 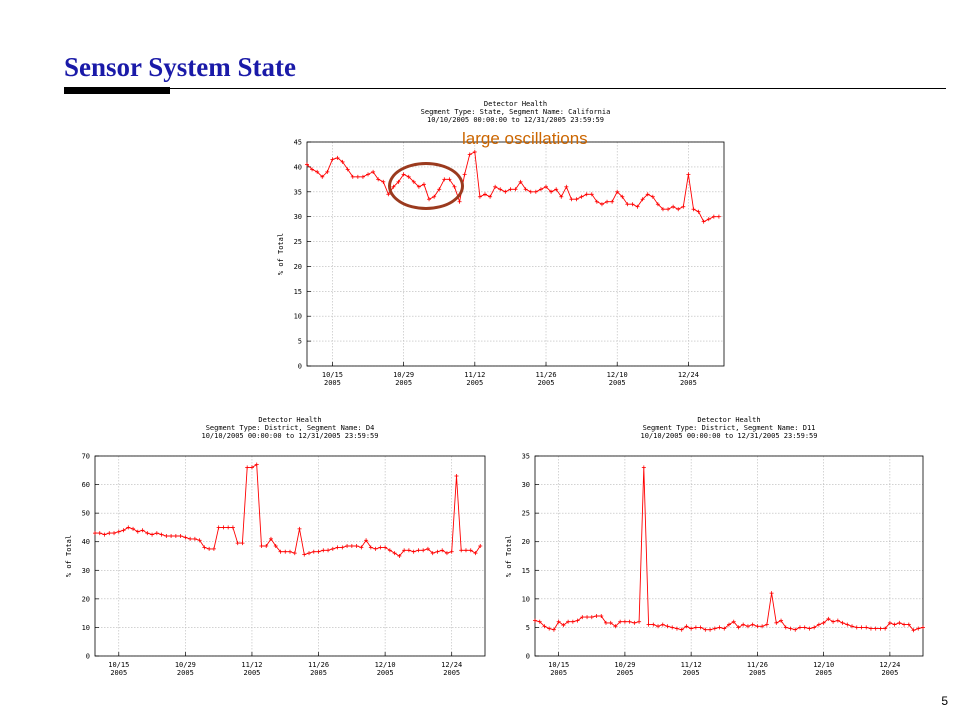 I want to click on y-tick-label: 45, so click(x=298, y=143).